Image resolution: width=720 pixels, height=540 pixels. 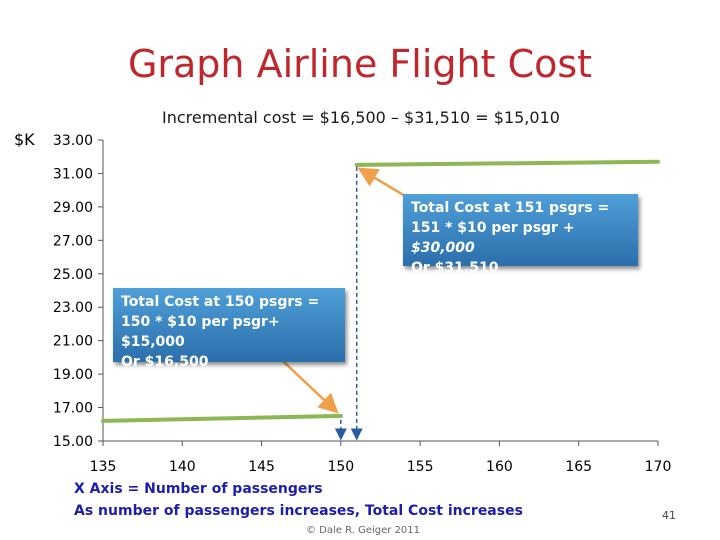 I want to click on y-tick-label: 31.00, so click(x=73, y=174).